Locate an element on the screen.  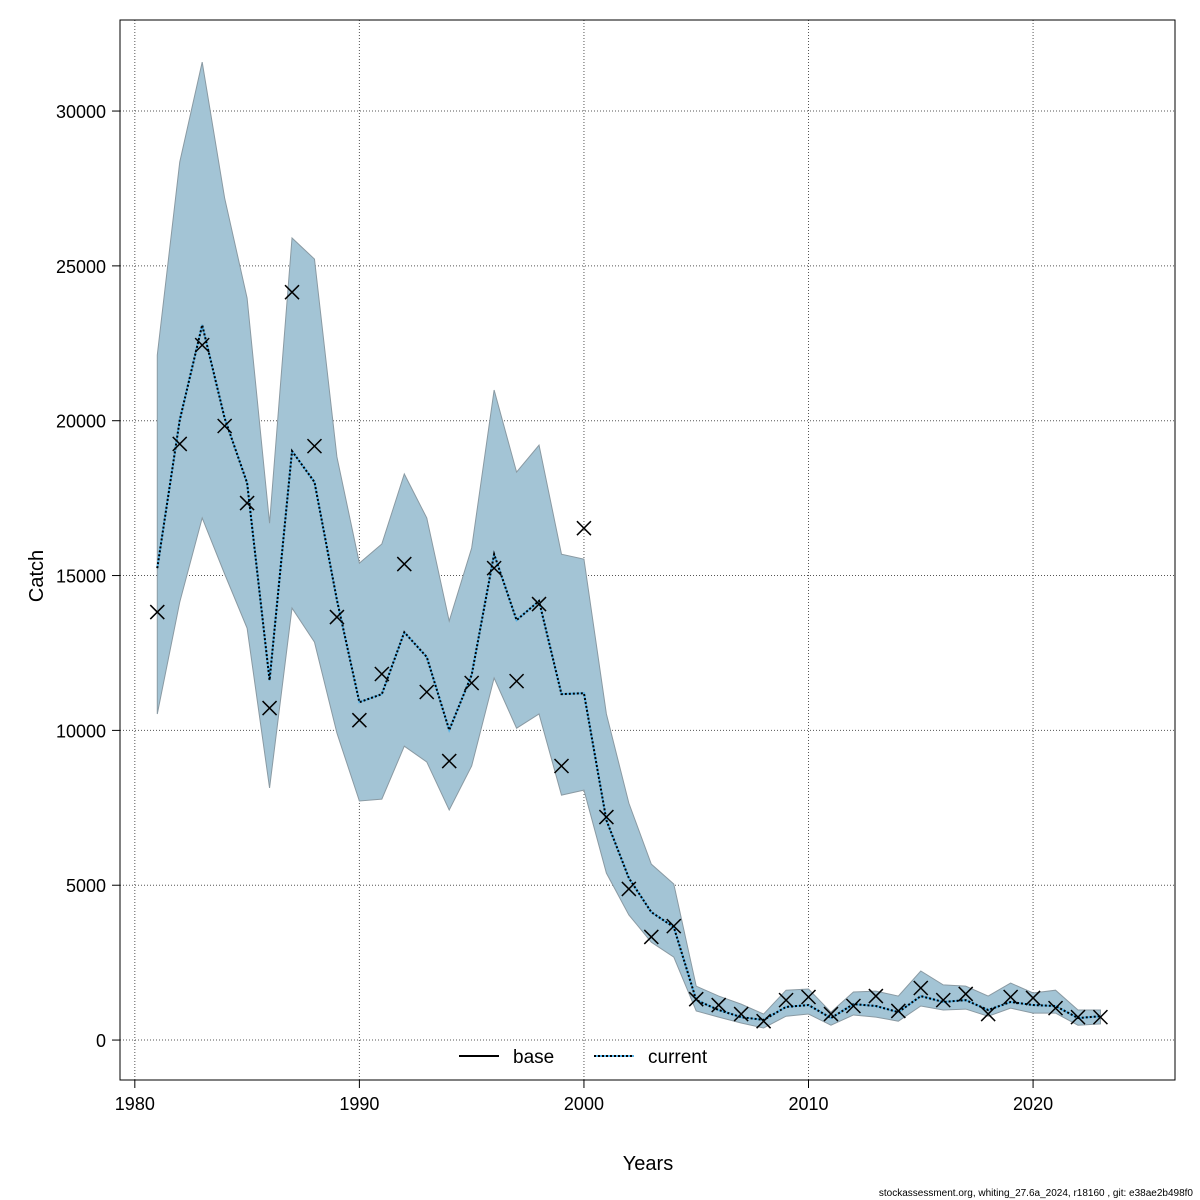
x-tick-label: 2020 is located at coordinates (1033, 1104).